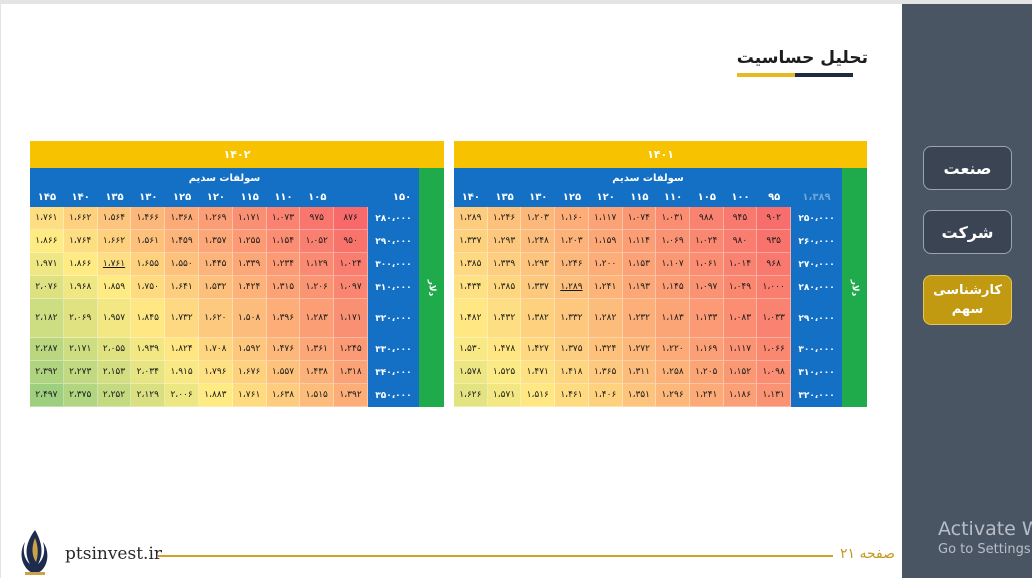 The width and height of the screenshot is (1032, 578). Describe the element at coordinates (182, 197) in the screenshot. I see `column-header: ۱۲۵` at that location.